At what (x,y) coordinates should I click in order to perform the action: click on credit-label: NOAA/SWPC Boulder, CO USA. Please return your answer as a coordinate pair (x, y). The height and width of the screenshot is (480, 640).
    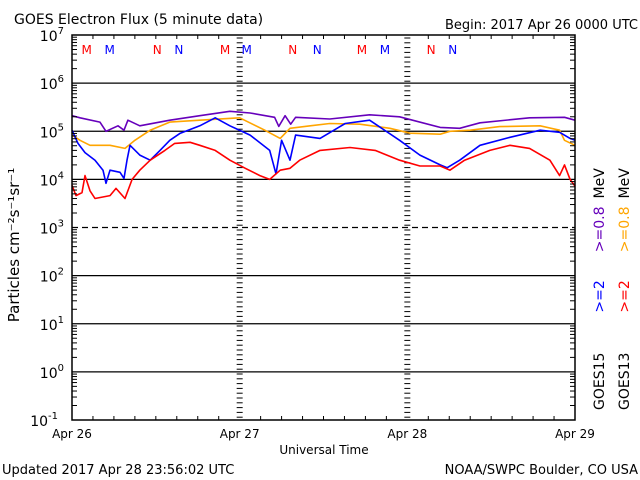
    Looking at the image, I should click on (541, 470).